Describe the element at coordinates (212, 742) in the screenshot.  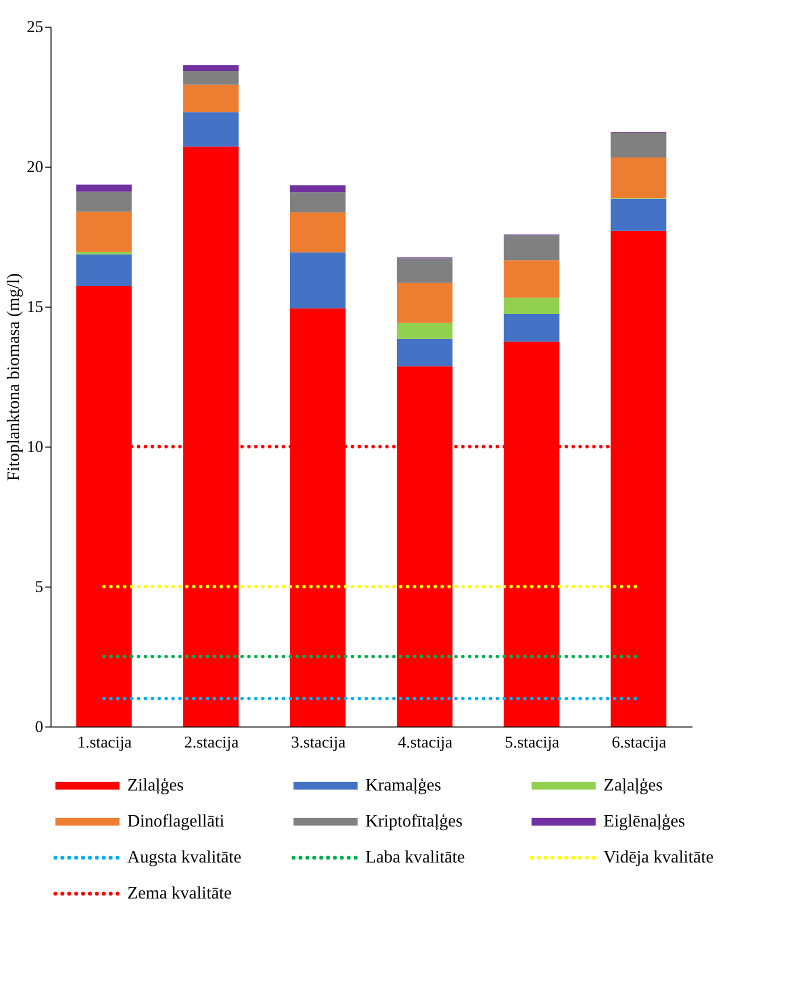
I see `x-tick-label: 2.stacija` at that location.